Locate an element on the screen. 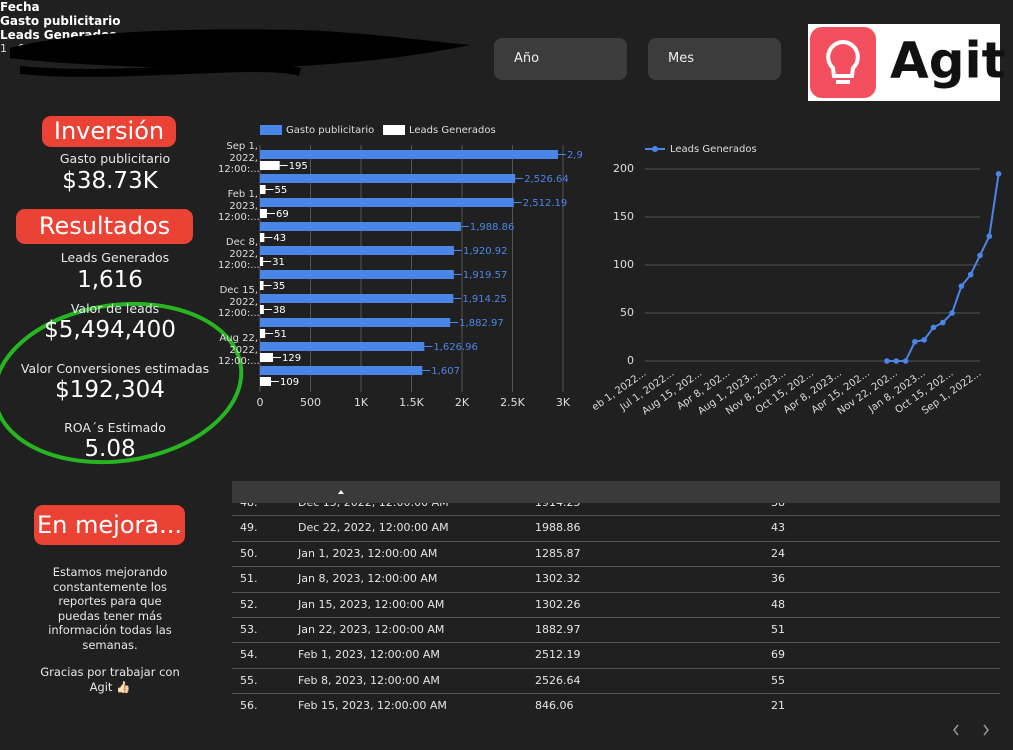 This screenshot has width=1013, height=750. table-cell: 1988.86 is located at coordinates (558, 528).